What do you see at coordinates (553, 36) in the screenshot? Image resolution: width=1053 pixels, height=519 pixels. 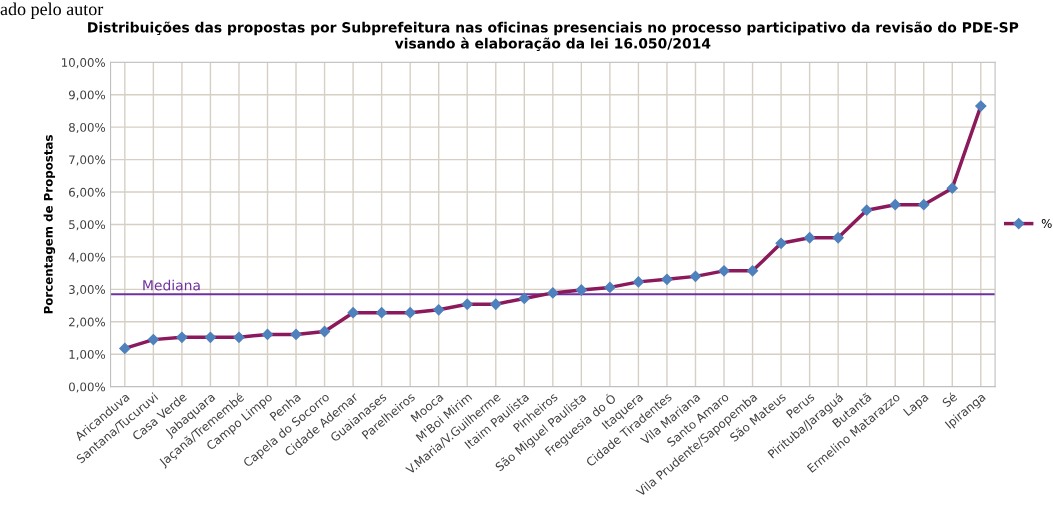 I see `chart-title: Distribuições das propostas por Subprefeitura nas oficinas presenciais no processo participativo da revisão do PDE-SP visando à elaboração da lei 16.050/2014` at bounding box center [553, 36].